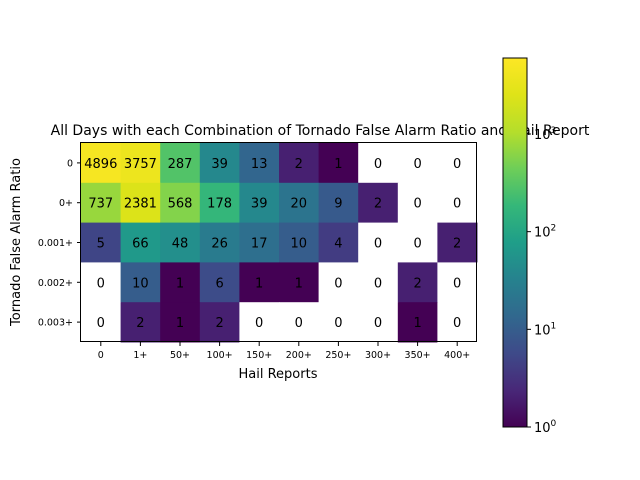 The image size is (640, 480). I want to click on x-axis-label: Hail Reports, so click(278, 374).